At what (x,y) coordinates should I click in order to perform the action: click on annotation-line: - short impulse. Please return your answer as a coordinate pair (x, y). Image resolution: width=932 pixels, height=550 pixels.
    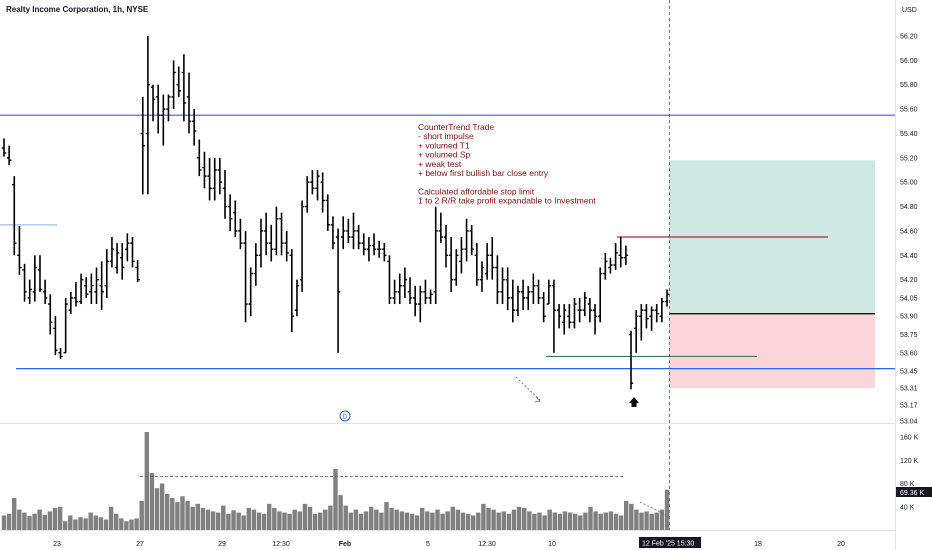
    Looking at the image, I should click on (446, 136).